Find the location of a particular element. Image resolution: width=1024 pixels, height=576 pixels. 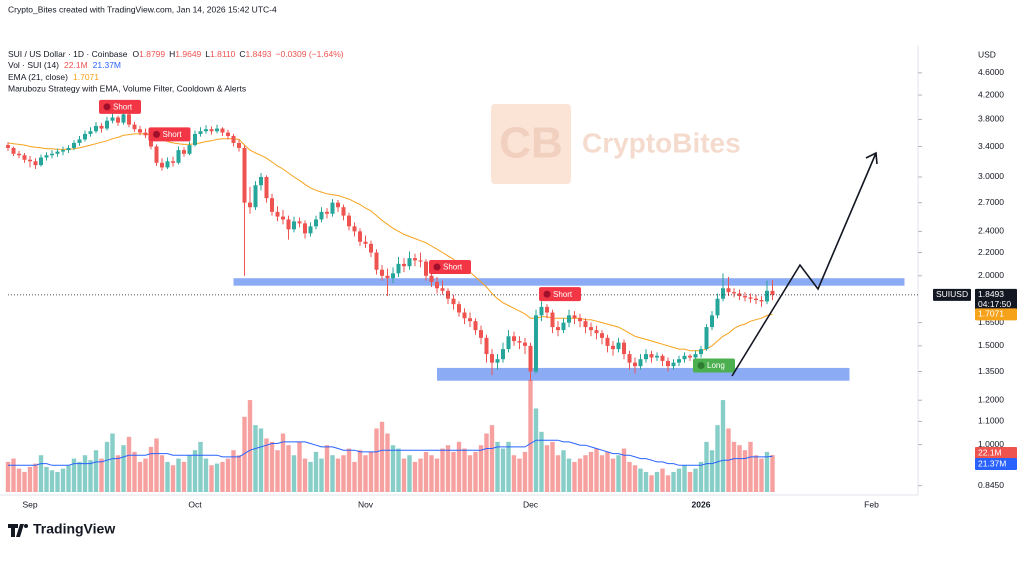

ohlc-label: C is located at coordinates (242, 54).